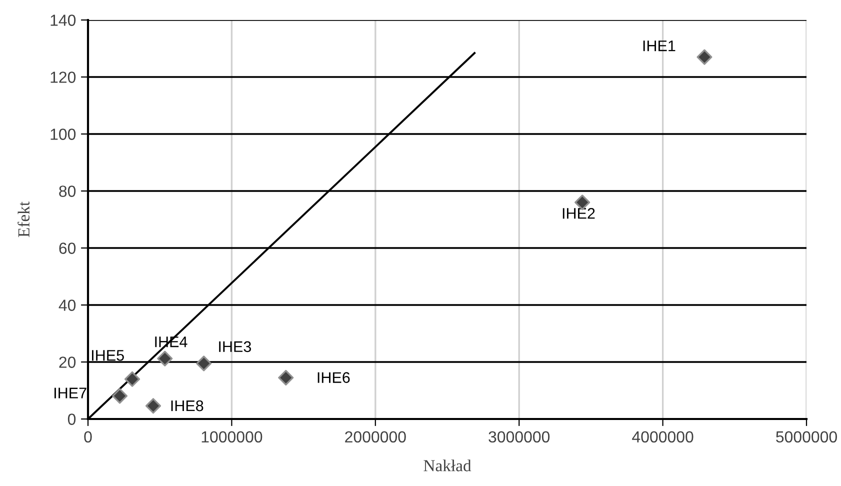 The width and height of the screenshot is (841, 486). What do you see at coordinates (519, 437) in the screenshot?
I see `x-tick-label: 3000000` at bounding box center [519, 437].